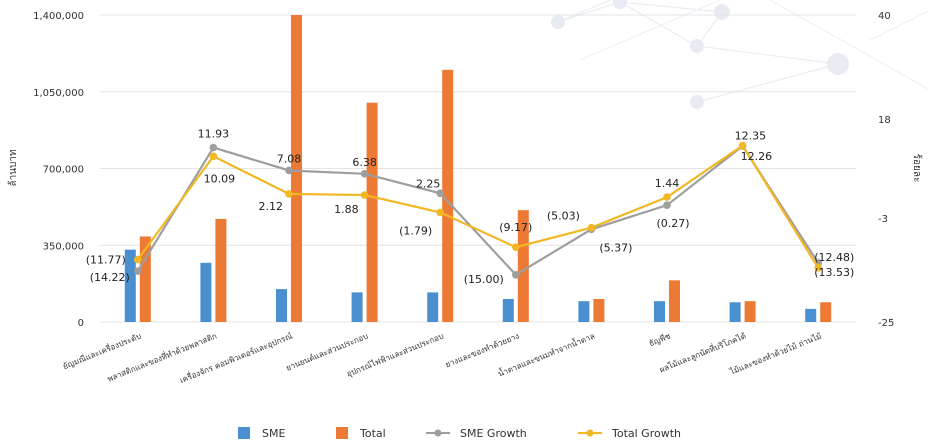  I want to click on total-growth-label: (1.79), so click(415, 230).